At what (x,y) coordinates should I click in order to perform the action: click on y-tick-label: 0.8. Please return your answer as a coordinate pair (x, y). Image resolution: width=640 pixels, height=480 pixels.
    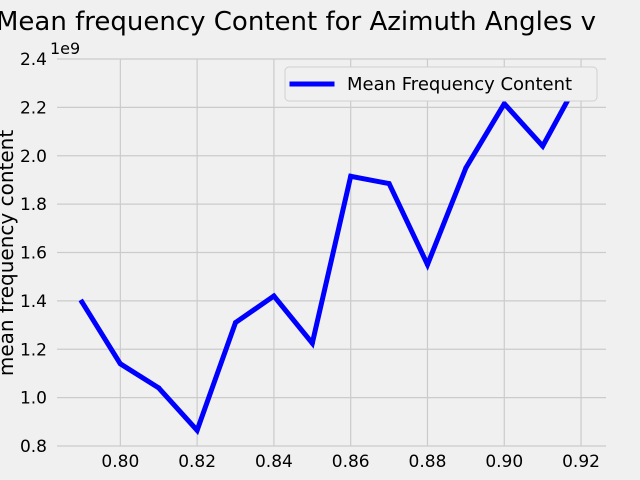
    Looking at the image, I should click on (33, 447).